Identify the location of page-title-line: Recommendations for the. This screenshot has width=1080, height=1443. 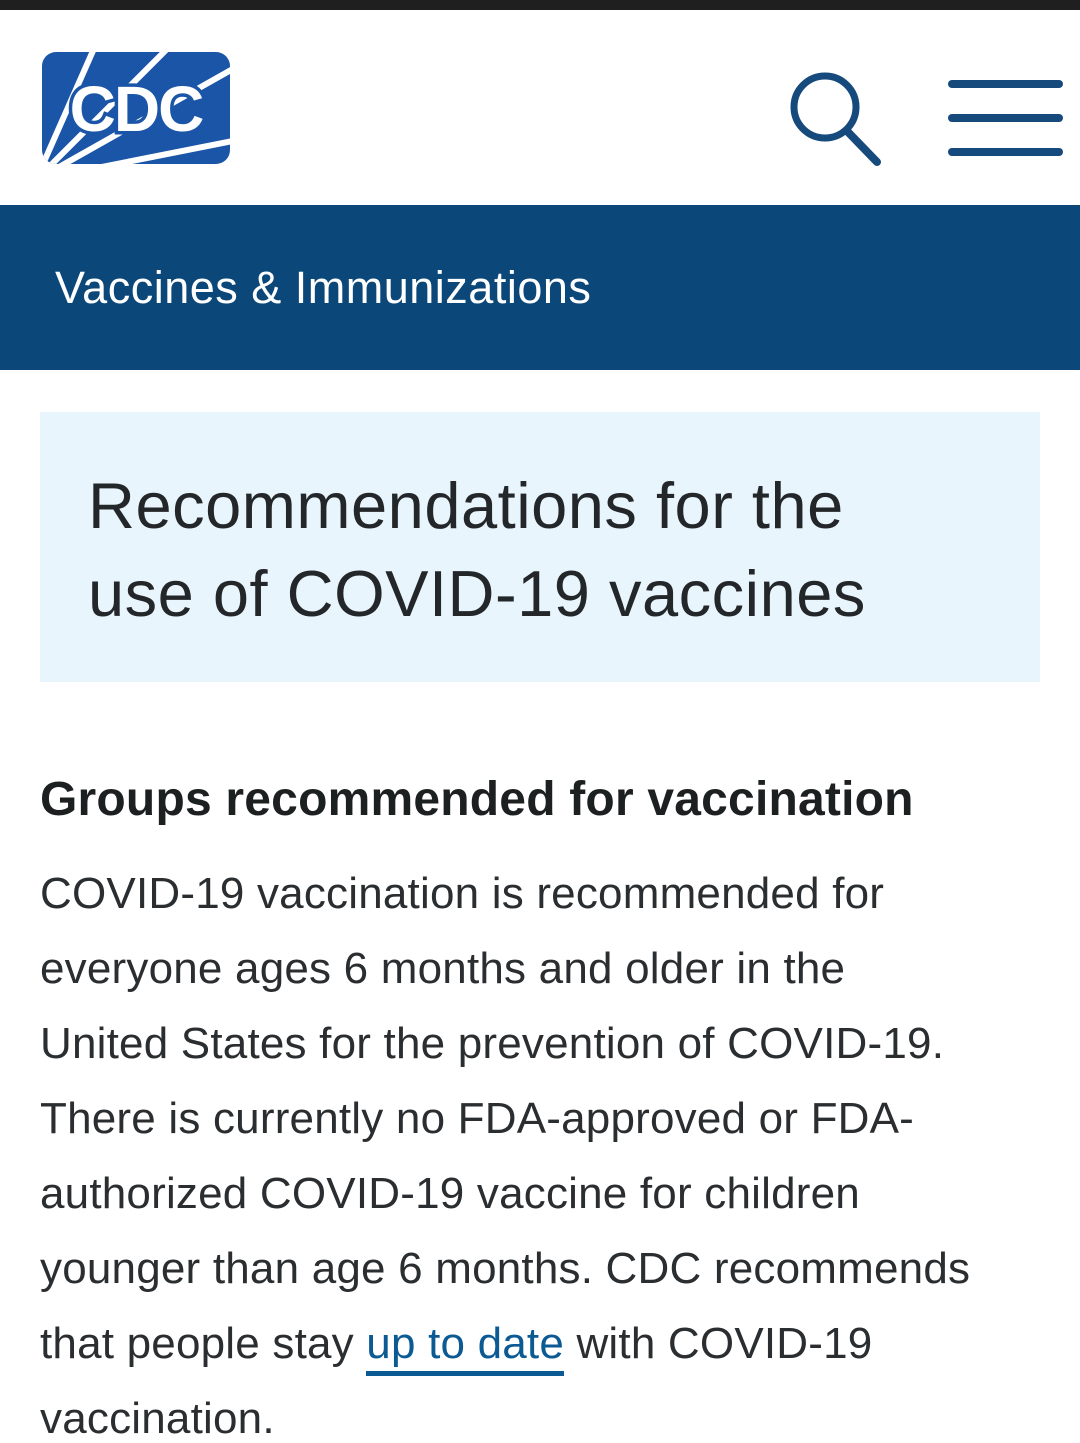
(466, 505).